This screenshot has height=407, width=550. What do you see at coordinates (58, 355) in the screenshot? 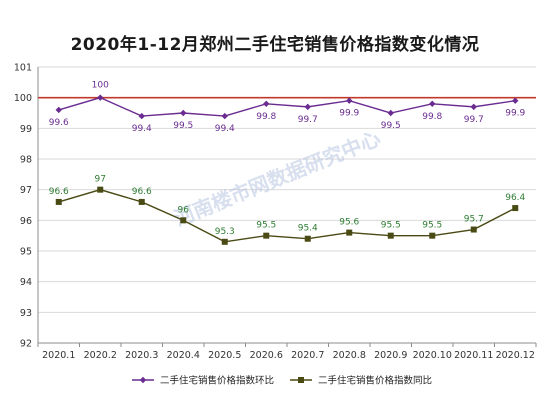
I see `x-tick-label: 2020.1` at bounding box center [58, 355].